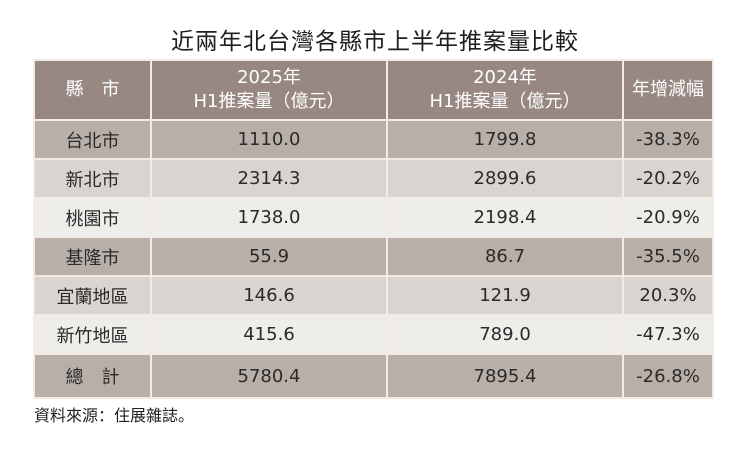  I want to click on table-row: 桃園市 1738.0 2198.4 -20.9%, so click(373, 217).